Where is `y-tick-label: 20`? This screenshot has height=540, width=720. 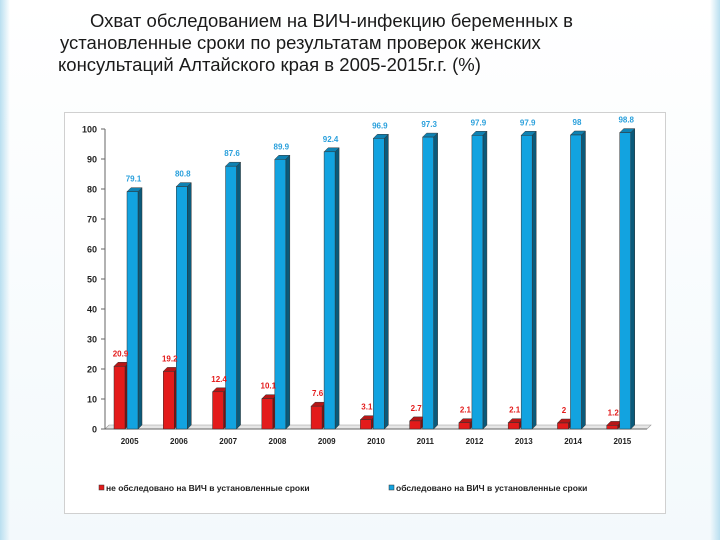 y-tick-label: 20 is located at coordinates (92, 370).